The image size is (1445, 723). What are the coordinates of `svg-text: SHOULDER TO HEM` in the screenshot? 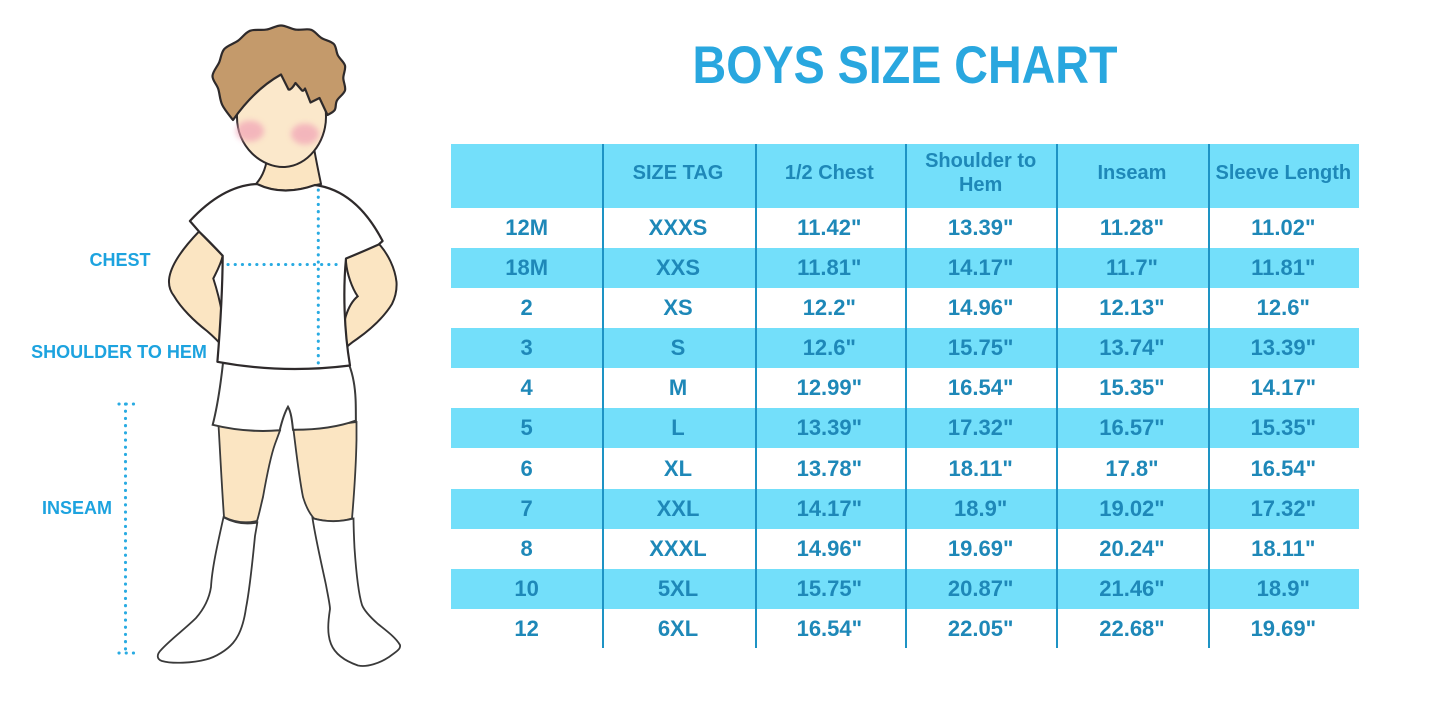 It's located at (119, 352).